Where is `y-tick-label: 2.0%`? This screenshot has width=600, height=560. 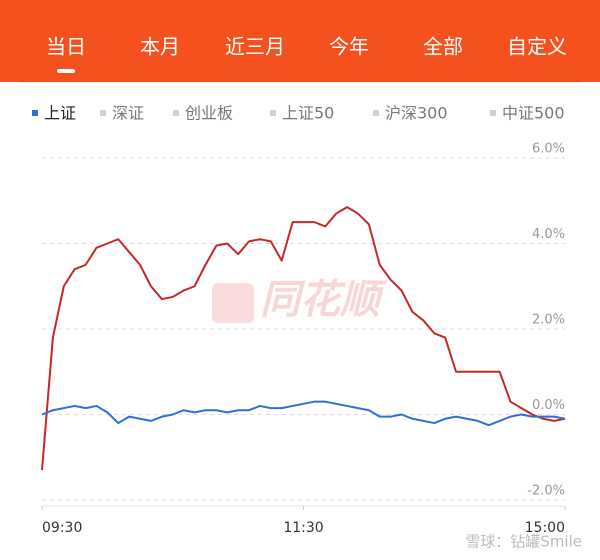 y-tick-label: 2.0% is located at coordinates (548, 320).